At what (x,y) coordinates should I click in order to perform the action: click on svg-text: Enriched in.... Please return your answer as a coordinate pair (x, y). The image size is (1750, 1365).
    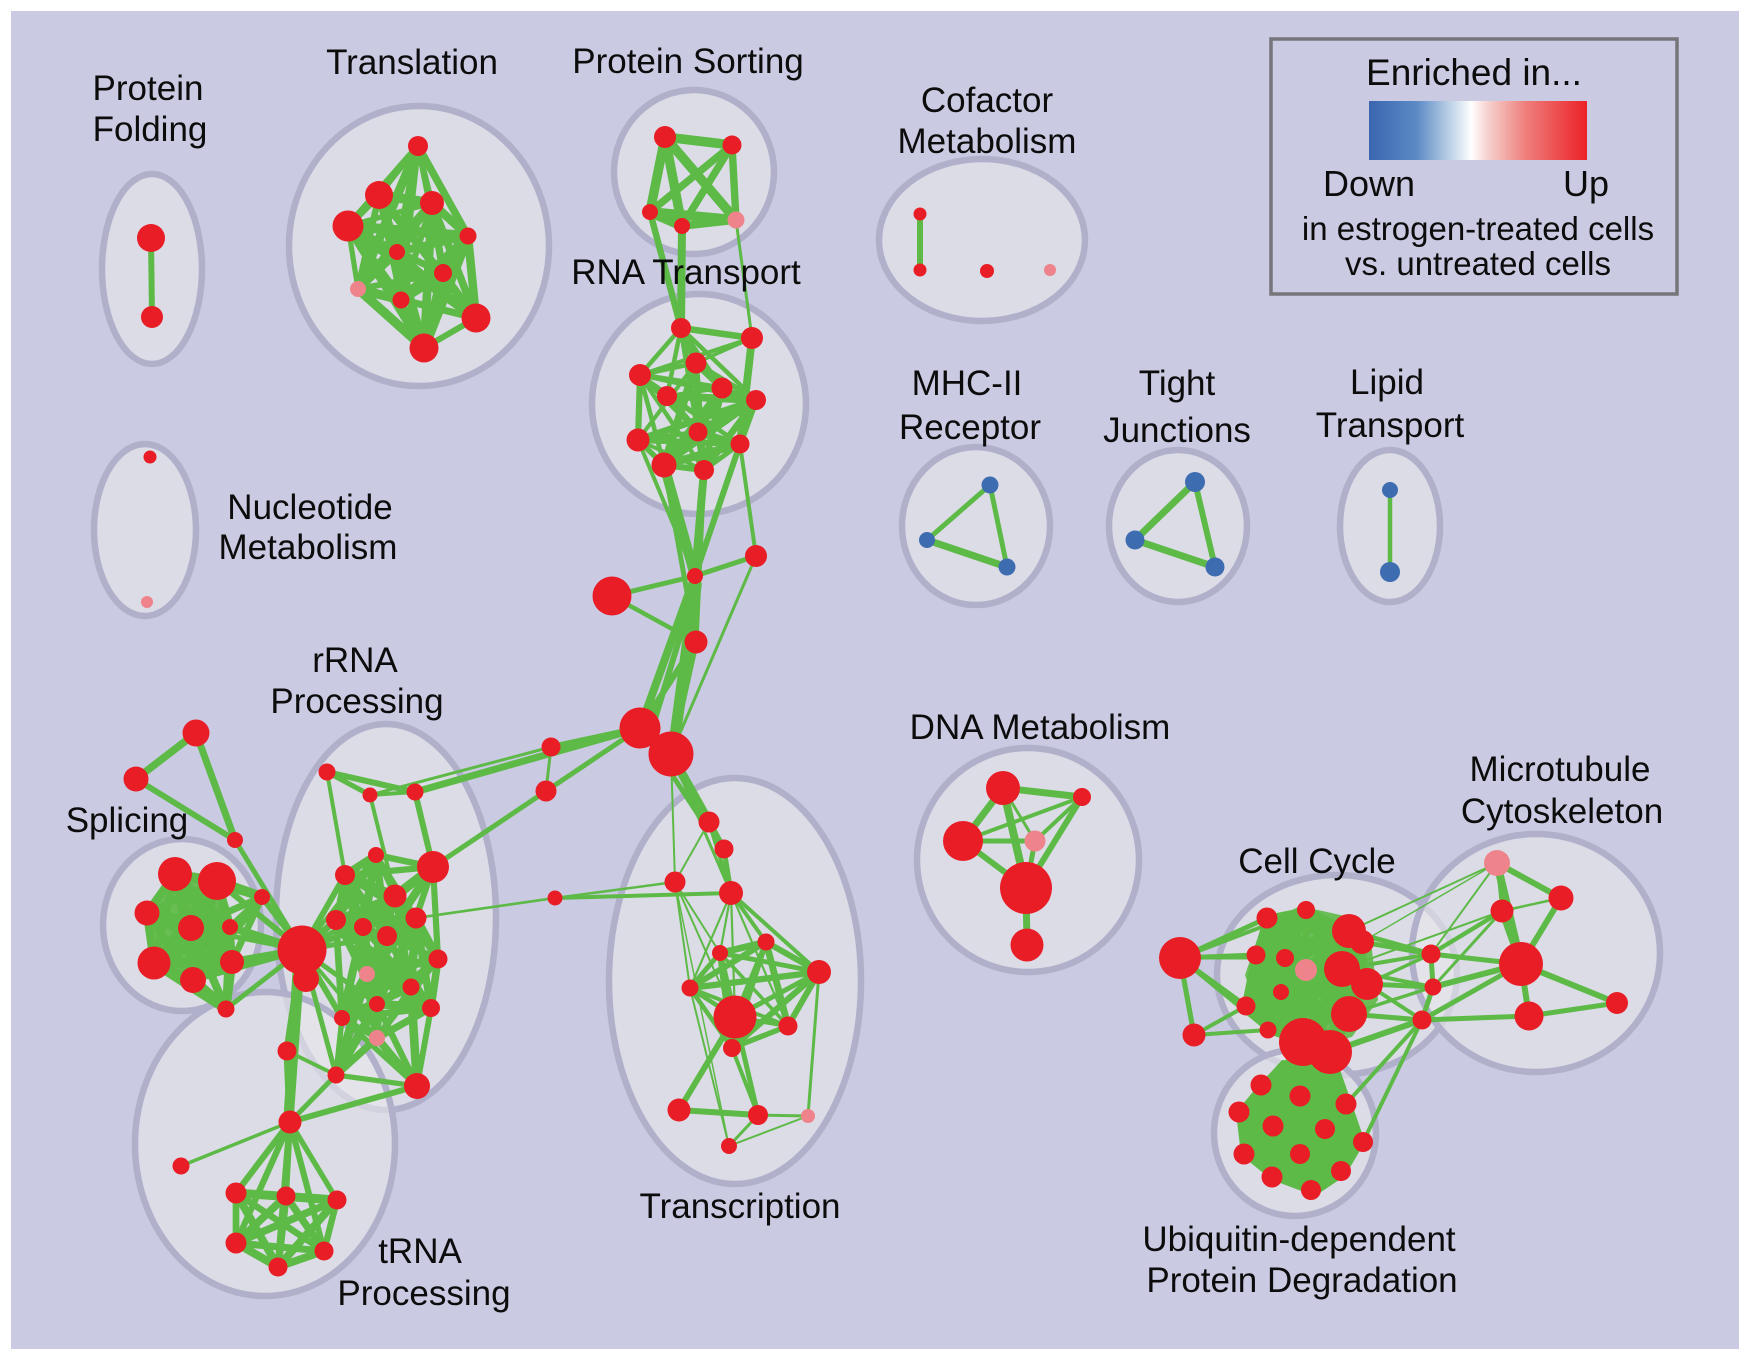
    Looking at the image, I should click on (1474, 72).